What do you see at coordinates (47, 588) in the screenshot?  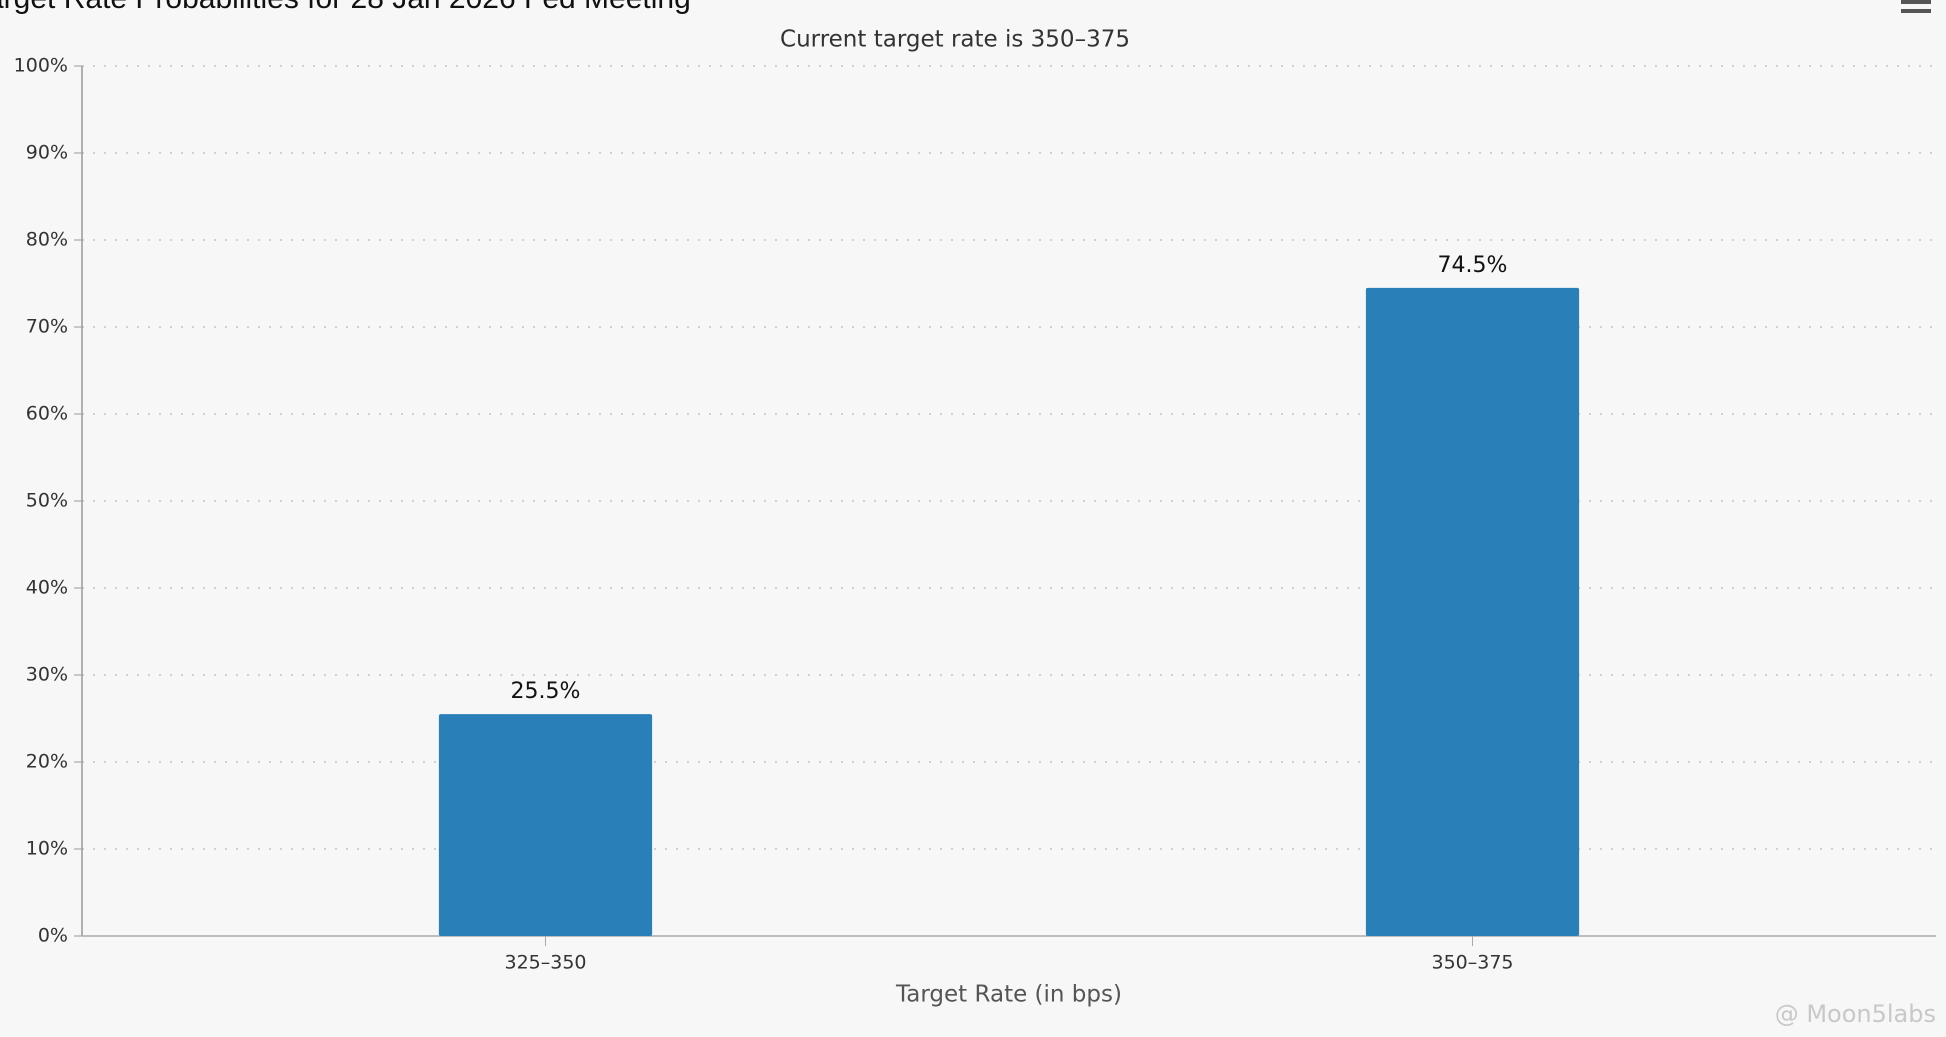 I see `y-tick-label: 40%` at bounding box center [47, 588].